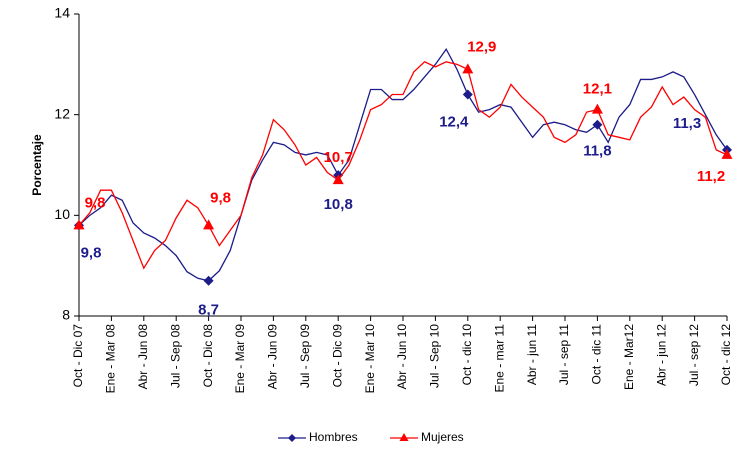 This screenshot has height=454, width=747. What do you see at coordinates (208, 356) in the screenshot?
I see `x-tick-label: Oct - Dic 08` at bounding box center [208, 356].